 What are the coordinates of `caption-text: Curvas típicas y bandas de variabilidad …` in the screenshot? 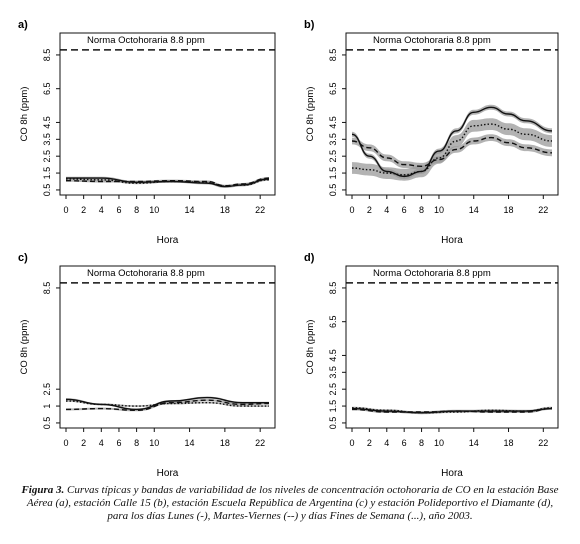 It's located at (292, 503).